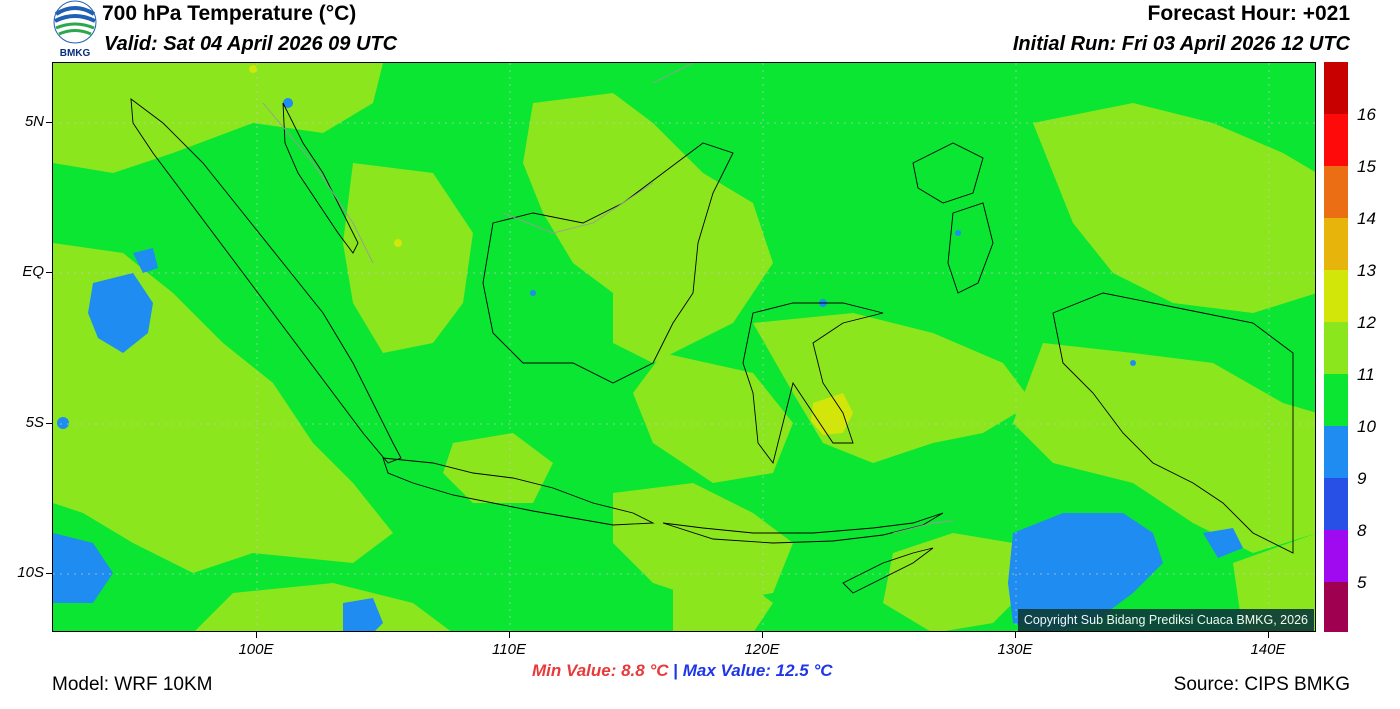 The width and height of the screenshot is (1400, 709). What do you see at coordinates (49, 272) in the screenshot?
I see `lat-tick-eq` at bounding box center [49, 272].